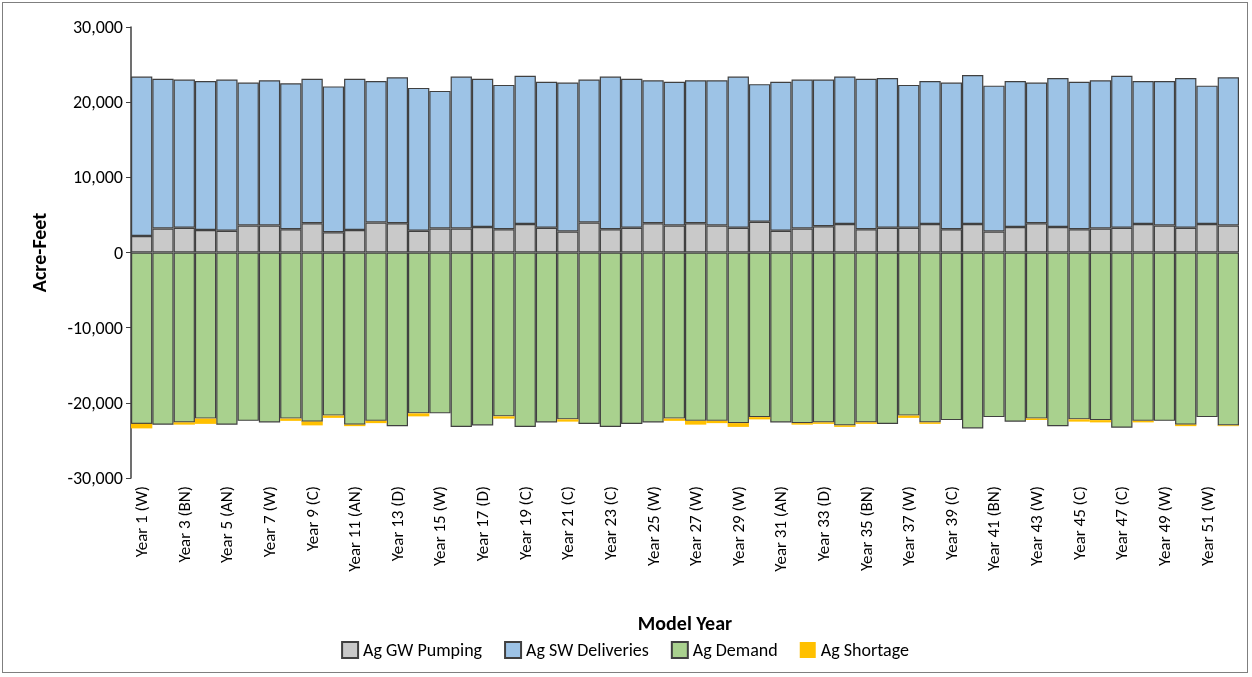  I want to click on x-tick-label: Year 51 (W), so click(1207, 526).